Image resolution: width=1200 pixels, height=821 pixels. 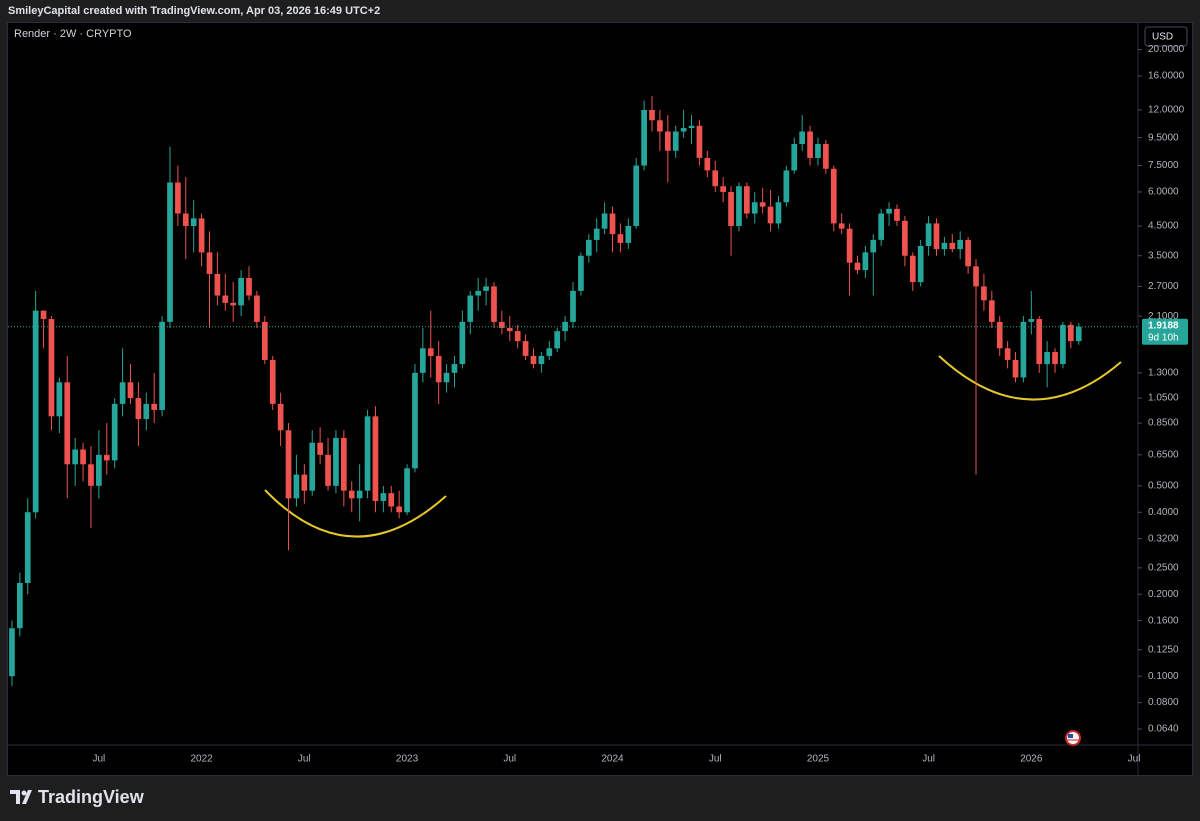 What do you see at coordinates (1166, 49) in the screenshot?
I see `y-tick-label: 20.0000` at bounding box center [1166, 49].